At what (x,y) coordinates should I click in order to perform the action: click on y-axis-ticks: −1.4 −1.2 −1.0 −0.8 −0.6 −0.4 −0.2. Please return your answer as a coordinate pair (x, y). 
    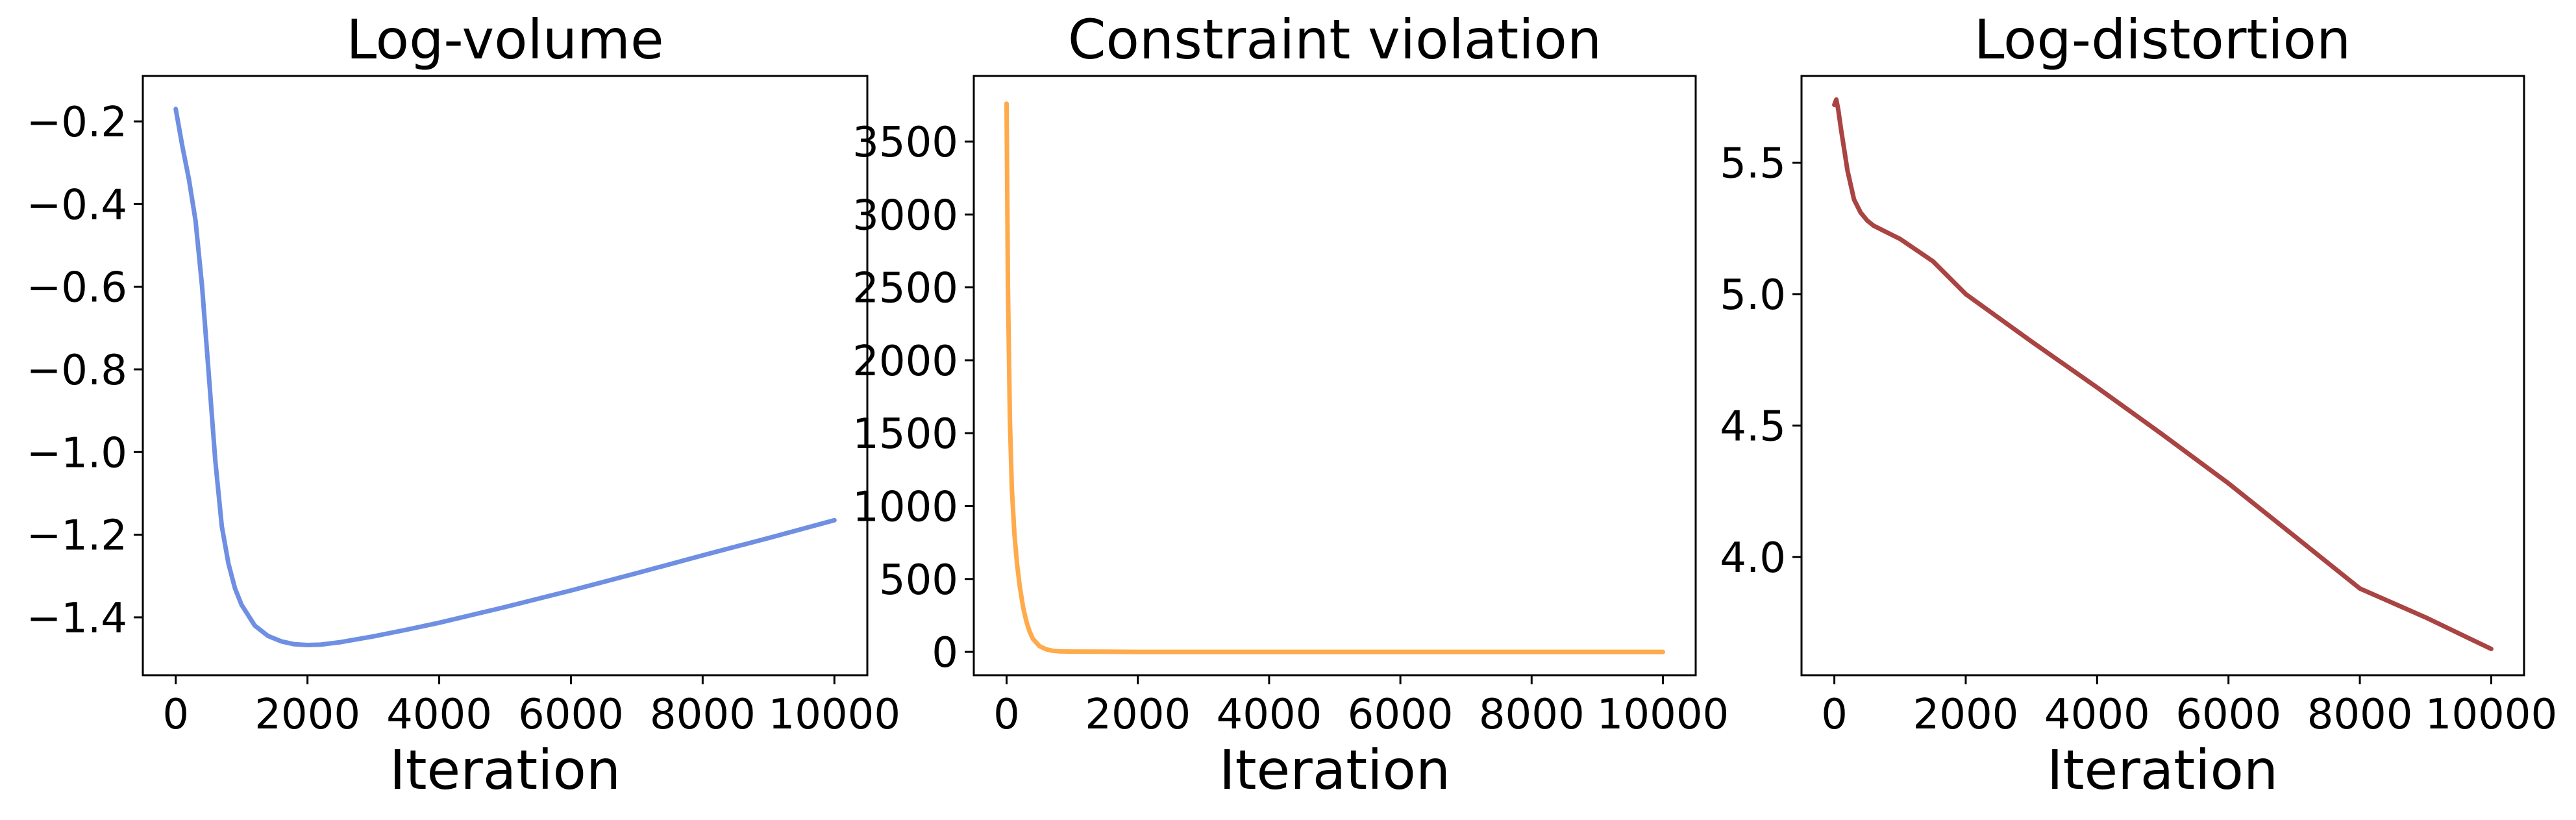
    Looking at the image, I should click on (85, 371).